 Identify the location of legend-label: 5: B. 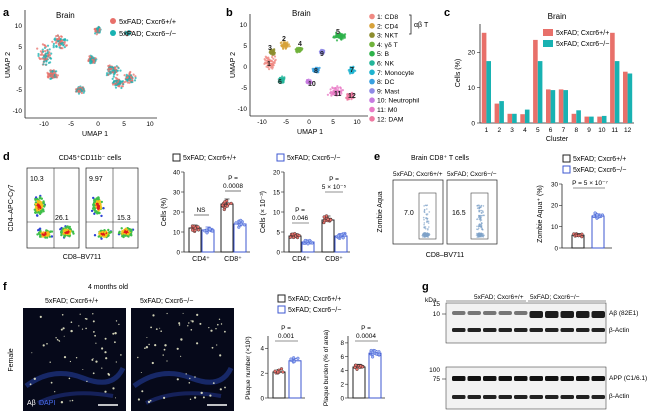
(383, 54).